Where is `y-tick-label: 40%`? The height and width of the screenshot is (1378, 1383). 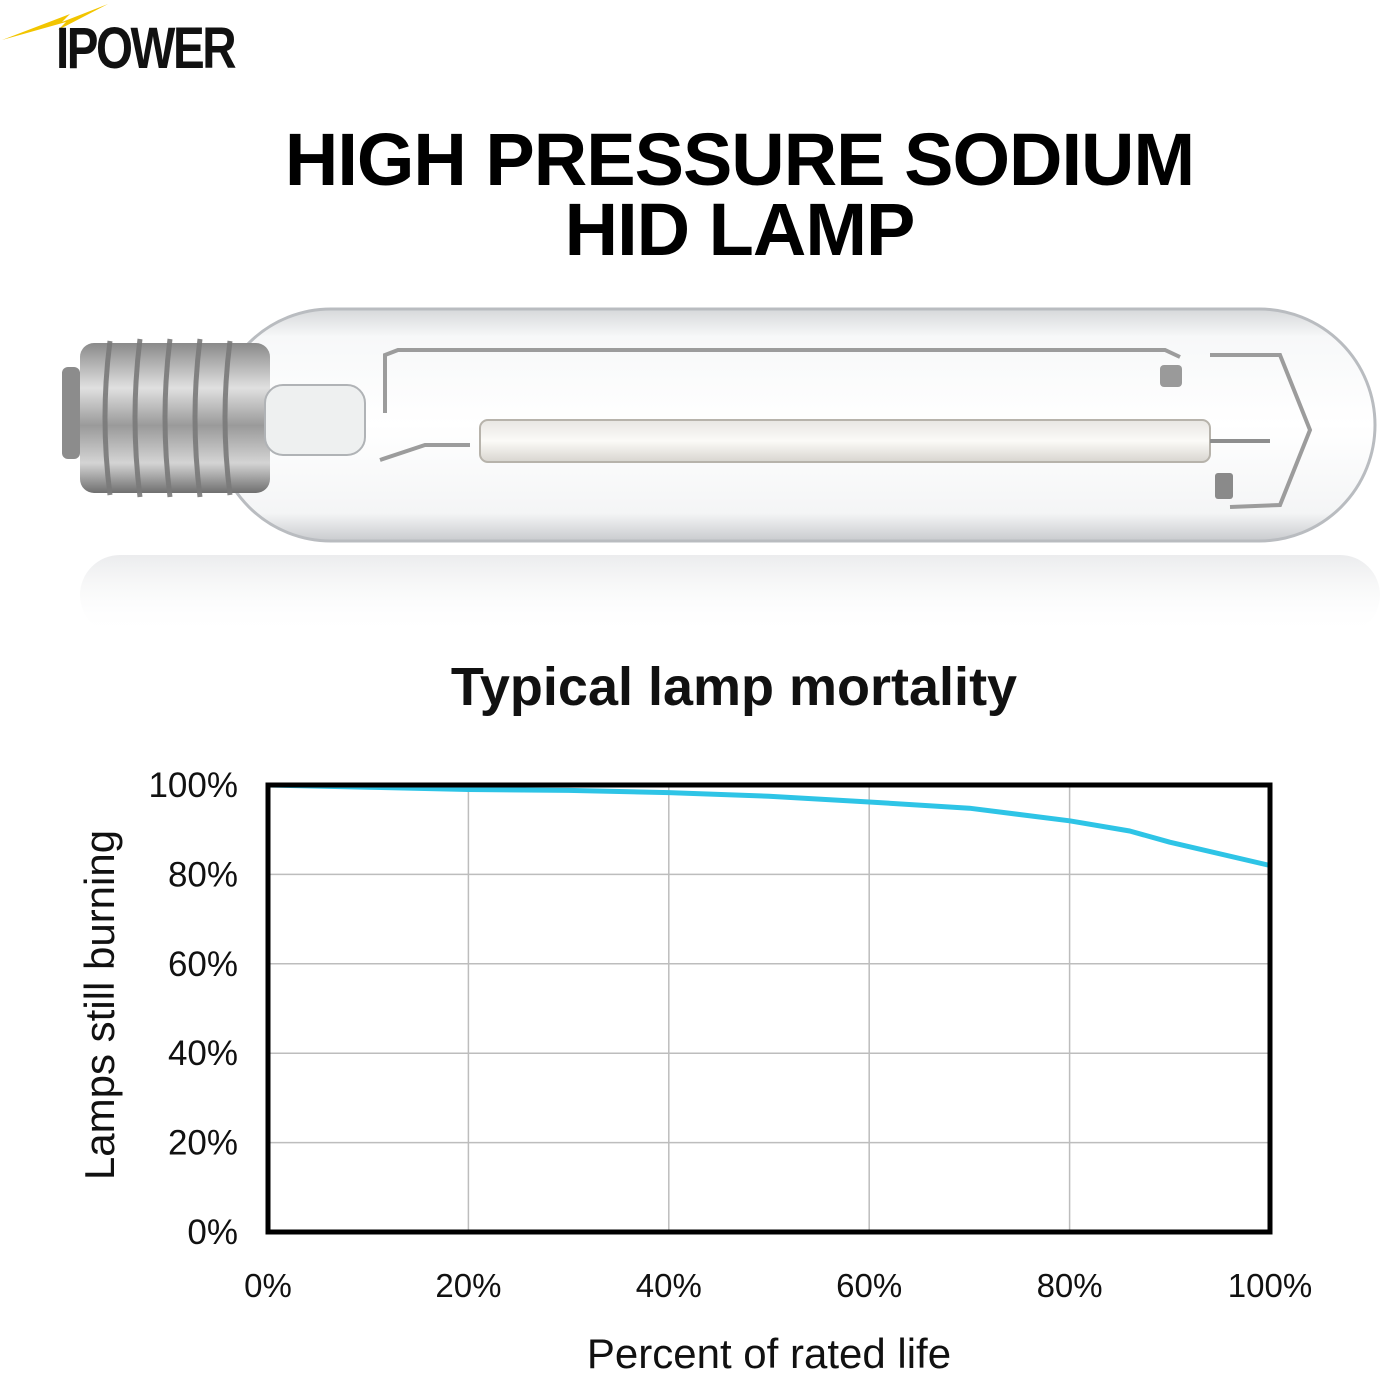 y-tick-label: 40% is located at coordinates (203, 1053).